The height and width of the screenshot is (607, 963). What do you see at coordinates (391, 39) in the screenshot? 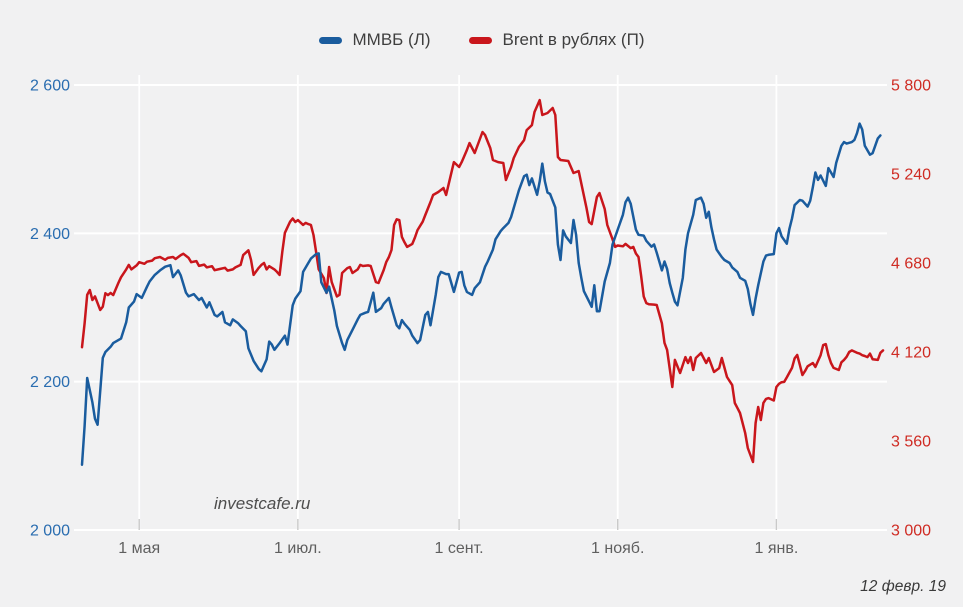
I see `legend-label-mmvb: ММВБ (Л)` at bounding box center [391, 39].